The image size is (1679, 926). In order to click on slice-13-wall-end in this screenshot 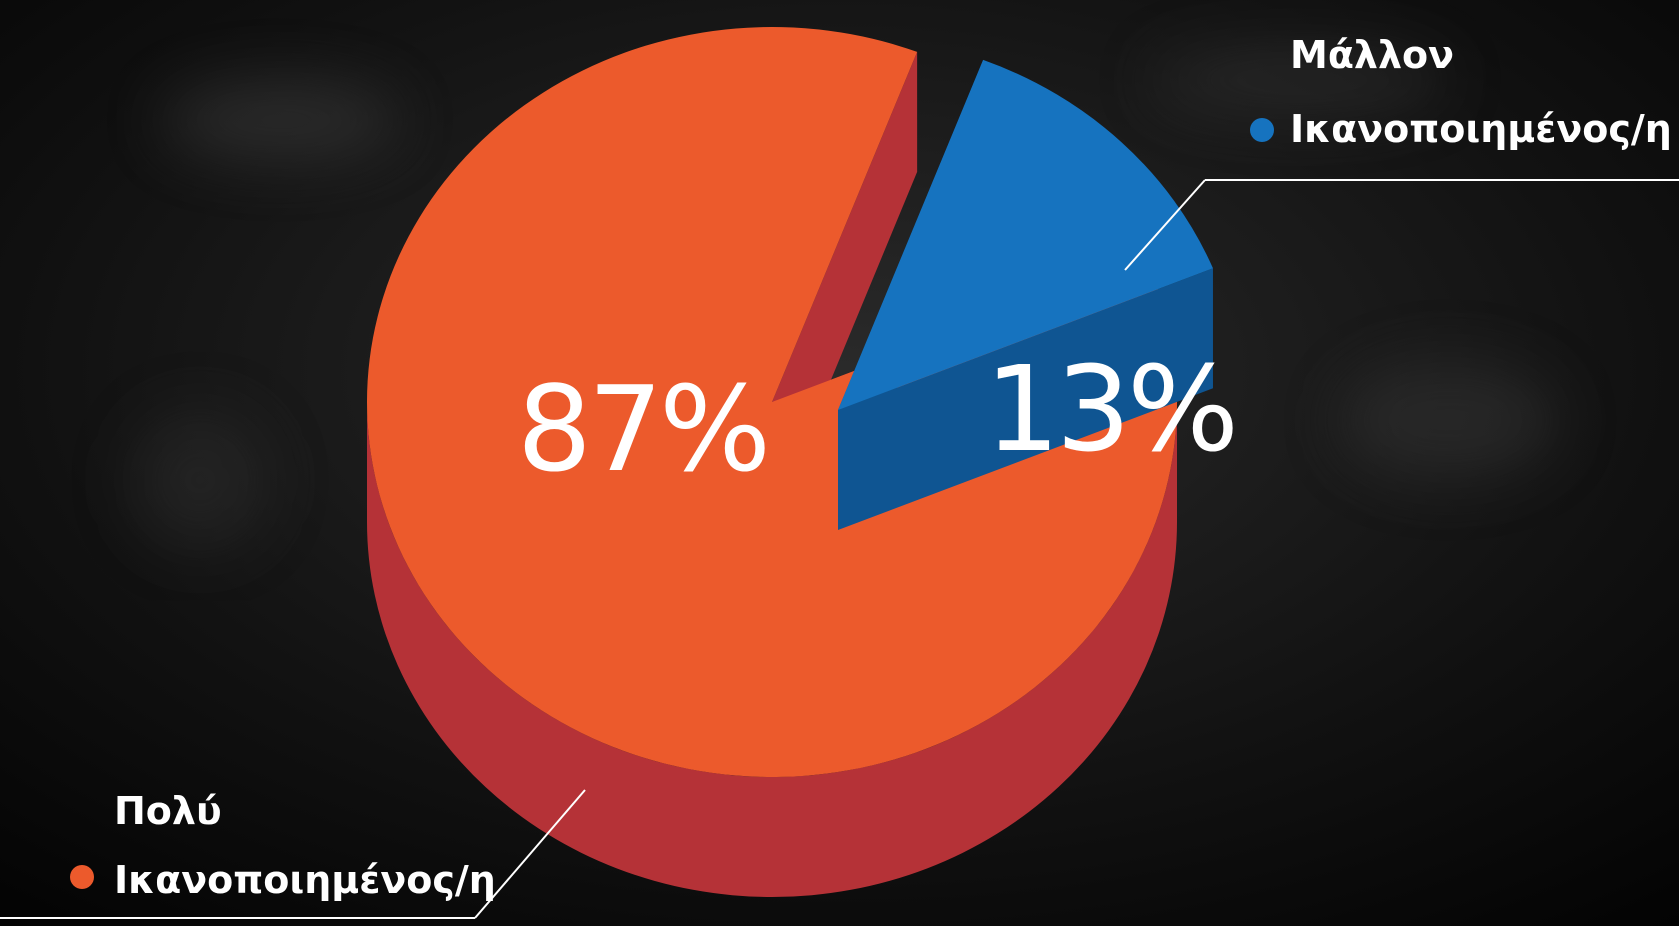, I will do `click(1025, 399)`.